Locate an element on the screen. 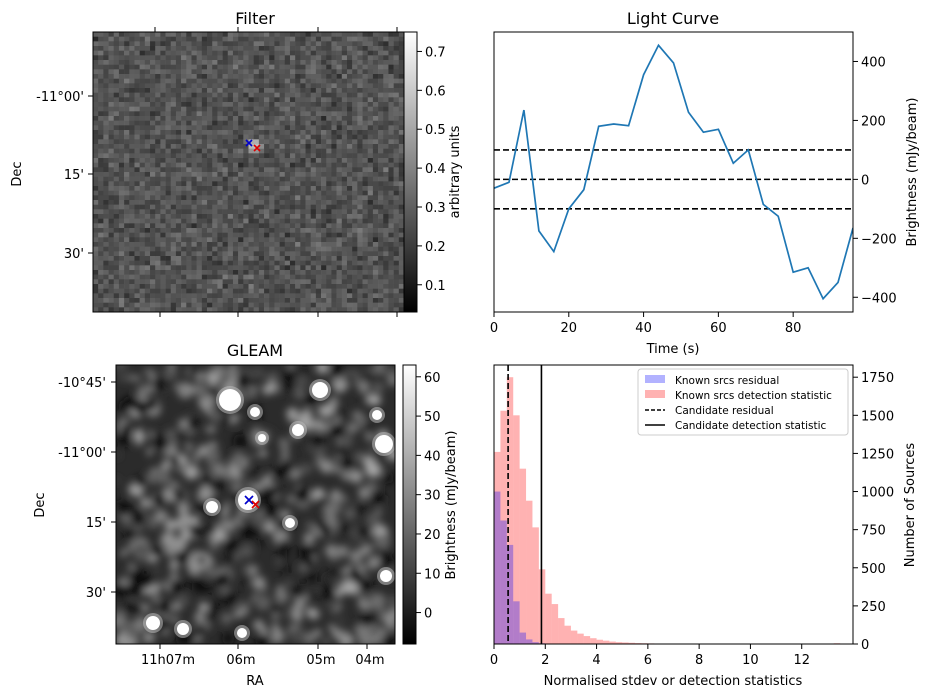  lightcurve-ytick-label: 0 is located at coordinates (865, 180).